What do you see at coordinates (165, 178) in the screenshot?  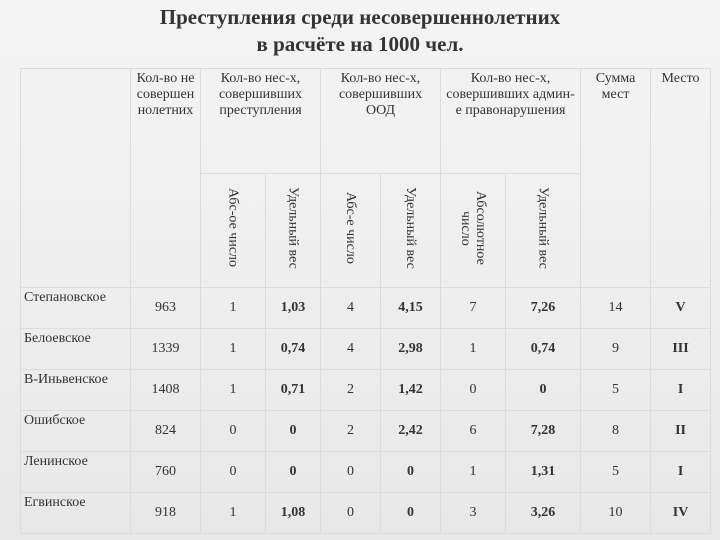 I see `header-cell: Кол-во несовершеннолетних` at bounding box center [165, 178].